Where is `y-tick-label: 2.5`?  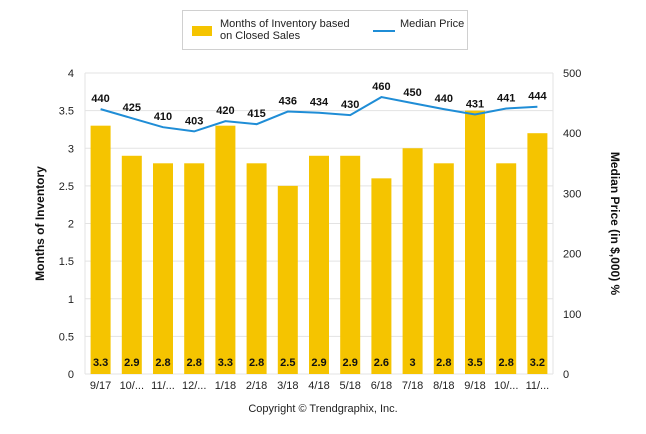
y-tick-label: 2.5 is located at coordinates (66, 187).